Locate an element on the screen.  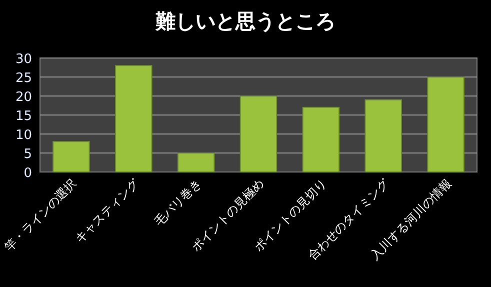
y-tick-label: 0 is located at coordinates (28, 173).